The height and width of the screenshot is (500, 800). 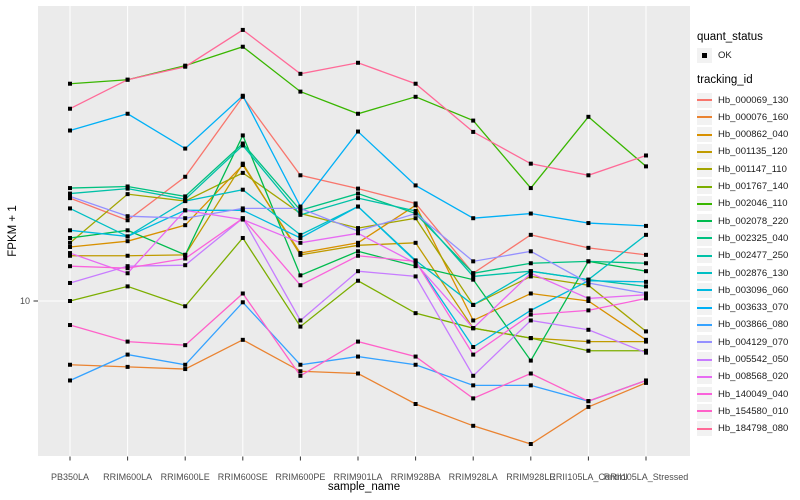 What do you see at coordinates (753, 152) in the screenshot?
I see `legend-item-label: Hb_001135_120` at bounding box center [753, 152].